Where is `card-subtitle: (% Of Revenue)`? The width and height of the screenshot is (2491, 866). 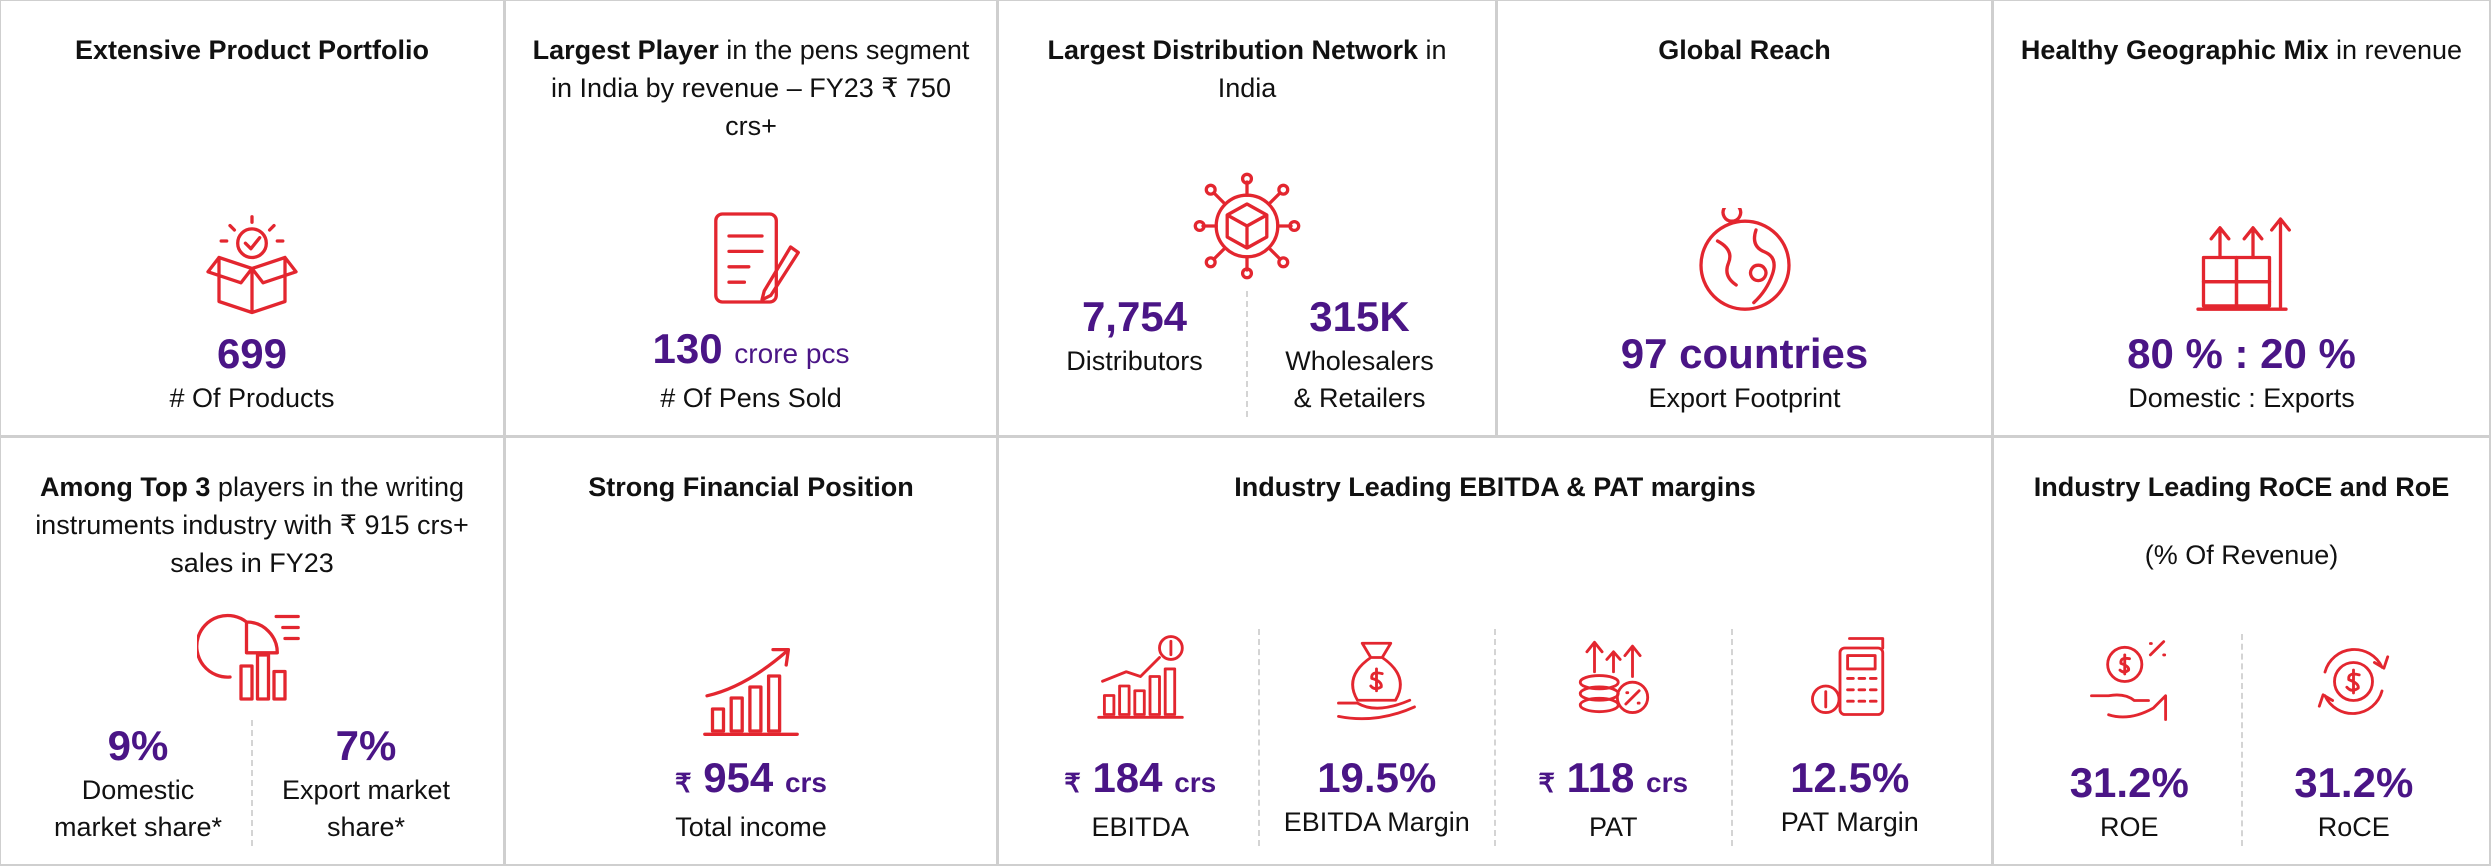 card-subtitle: (% Of Revenue) is located at coordinates (2241, 555).